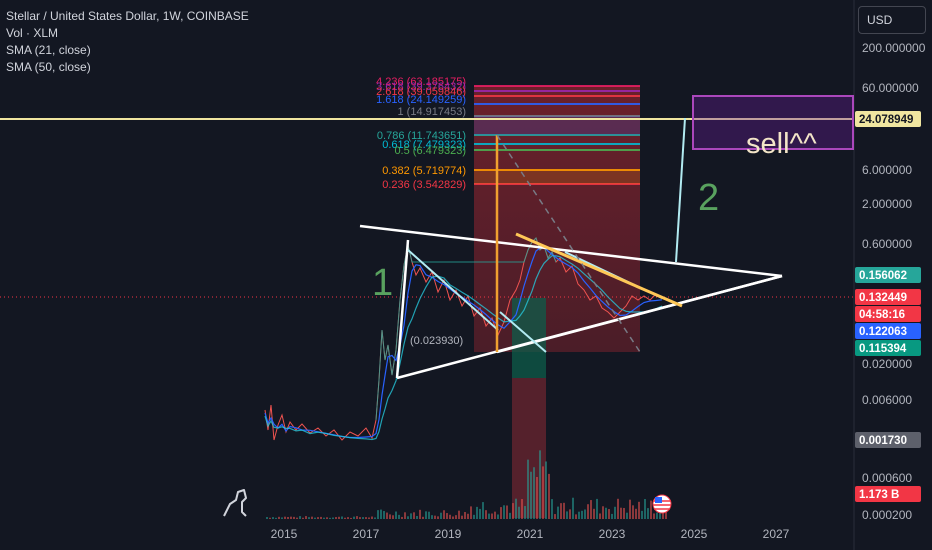 This screenshot has width=932, height=550. What do you see at coordinates (557, 219) in the screenshot?
I see `red-zone` at bounding box center [557, 219].